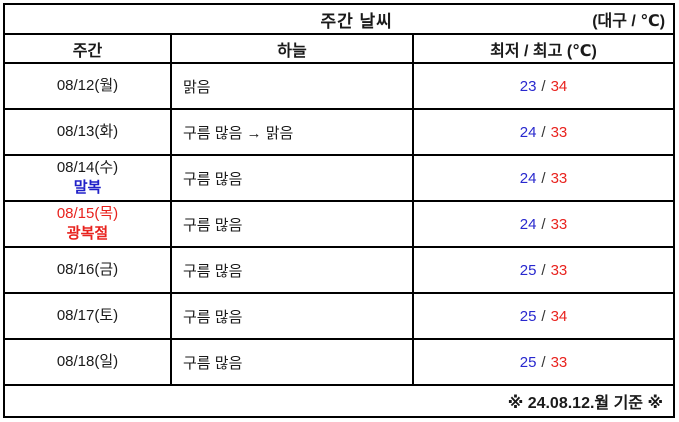 This screenshot has height=422, width=679. I want to click on date-cell: 08/12(월), so click(87, 86).